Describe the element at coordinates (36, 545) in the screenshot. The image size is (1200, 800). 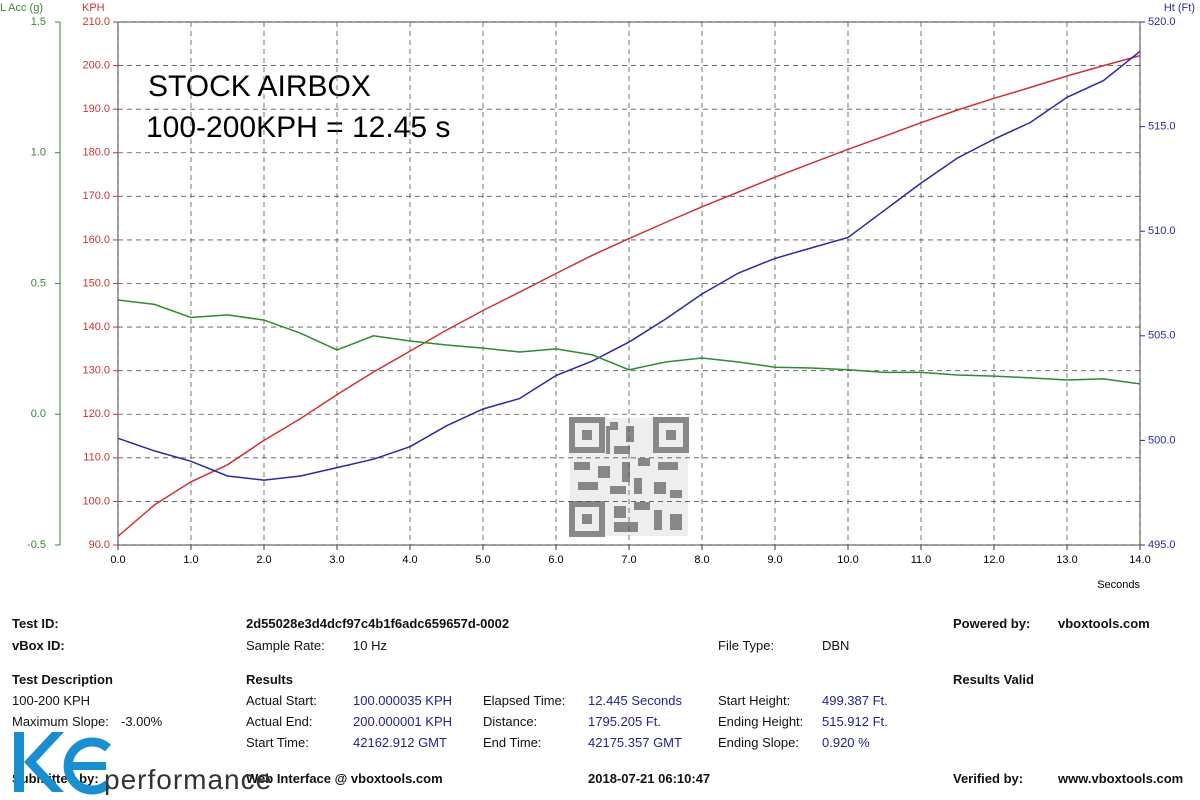
I see `y3-tick-label: -0.5` at that location.